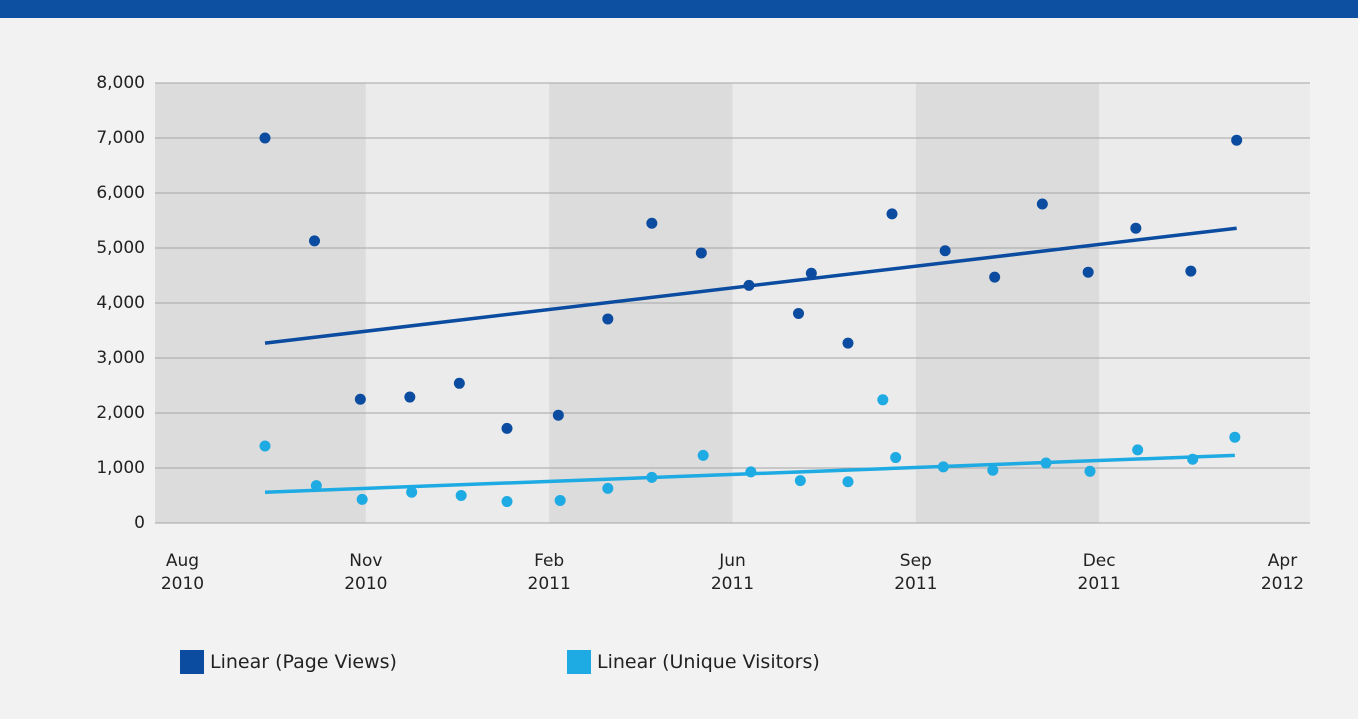 The width and height of the screenshot is (1358, 719). What do you see at coordinates (120, 83) in the screenshot?
I see `y-tick-label: 8,000` at bounding box center [120, 83].